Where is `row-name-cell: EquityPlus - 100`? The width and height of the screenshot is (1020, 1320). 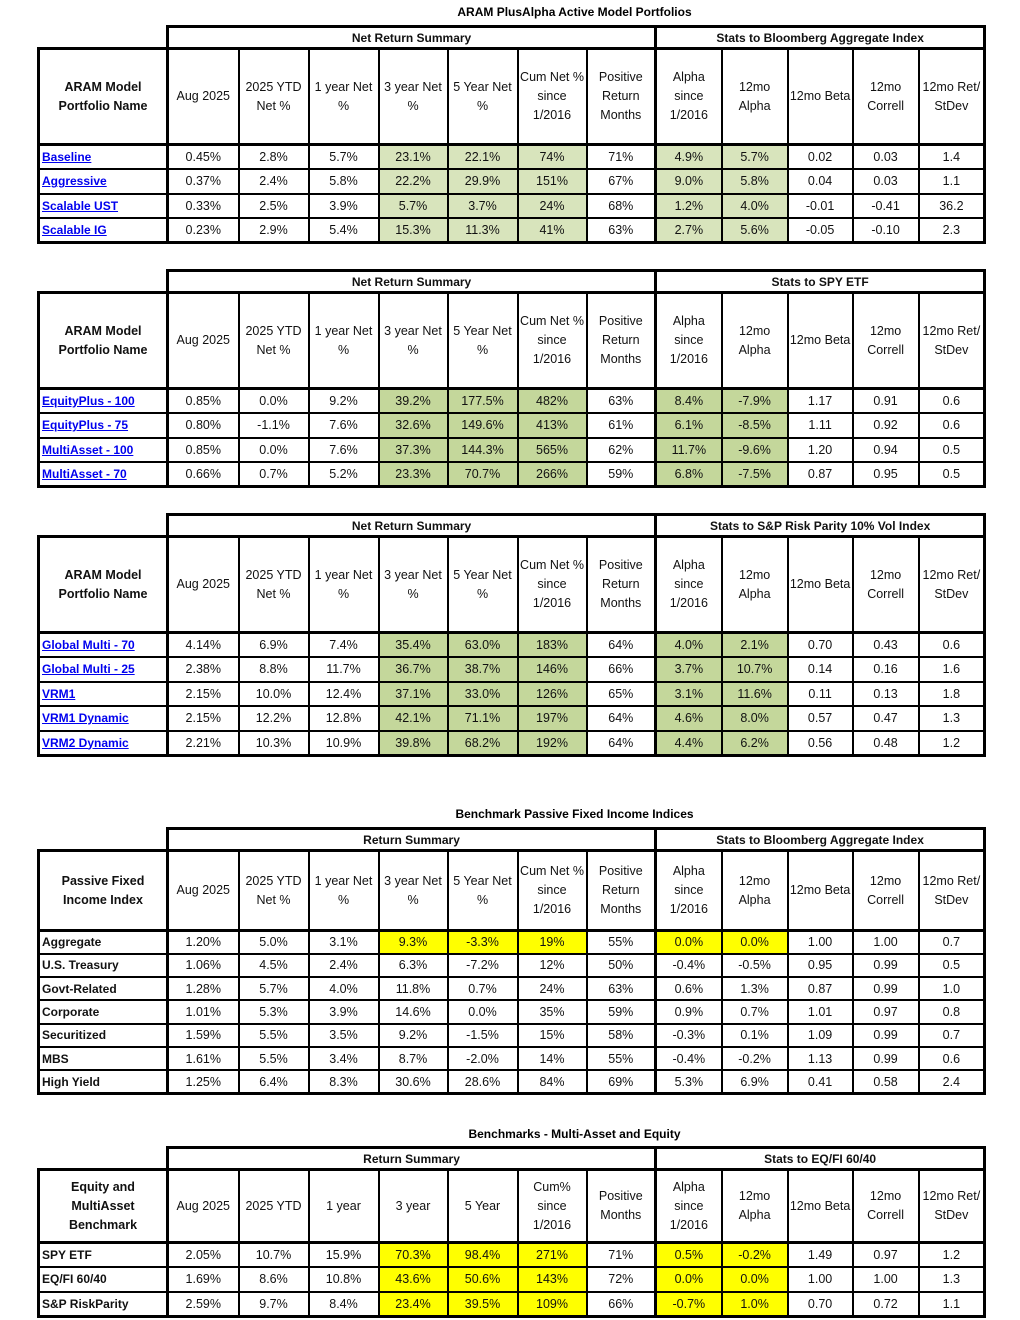 row-name-cell: EquityPlus - 100 is located at coordinates (103, 400).